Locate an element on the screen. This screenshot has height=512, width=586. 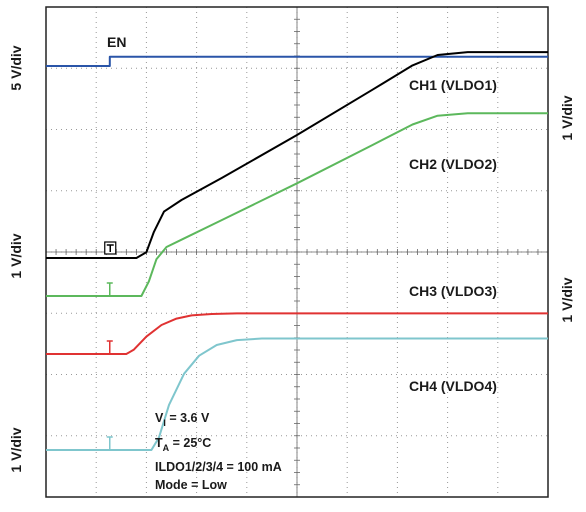
label-ch2: CH2 (VLDO2) is located at coordinates (453, 164).